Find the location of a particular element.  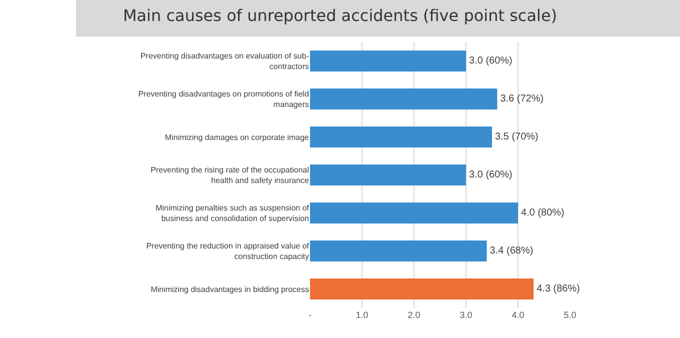

data-label: 4.0 (80%) is located at coordinates (542, 213).